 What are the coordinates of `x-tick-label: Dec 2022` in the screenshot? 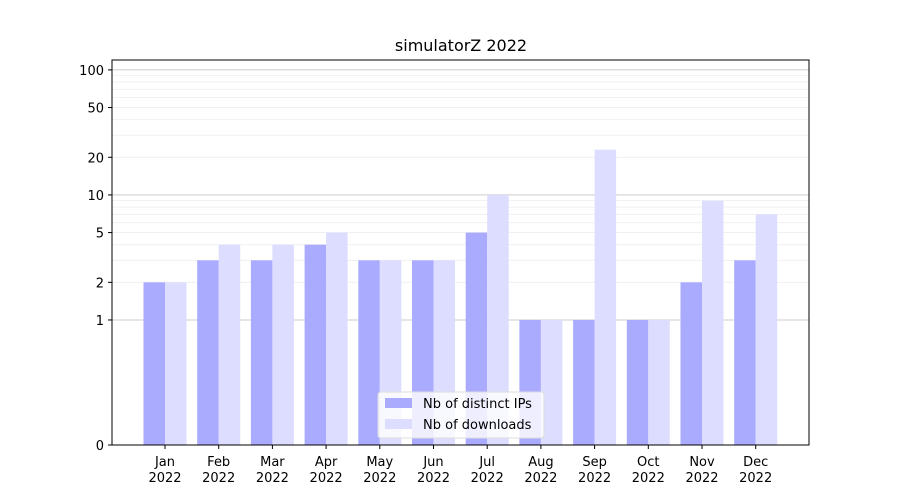 It's located at (755, 470).